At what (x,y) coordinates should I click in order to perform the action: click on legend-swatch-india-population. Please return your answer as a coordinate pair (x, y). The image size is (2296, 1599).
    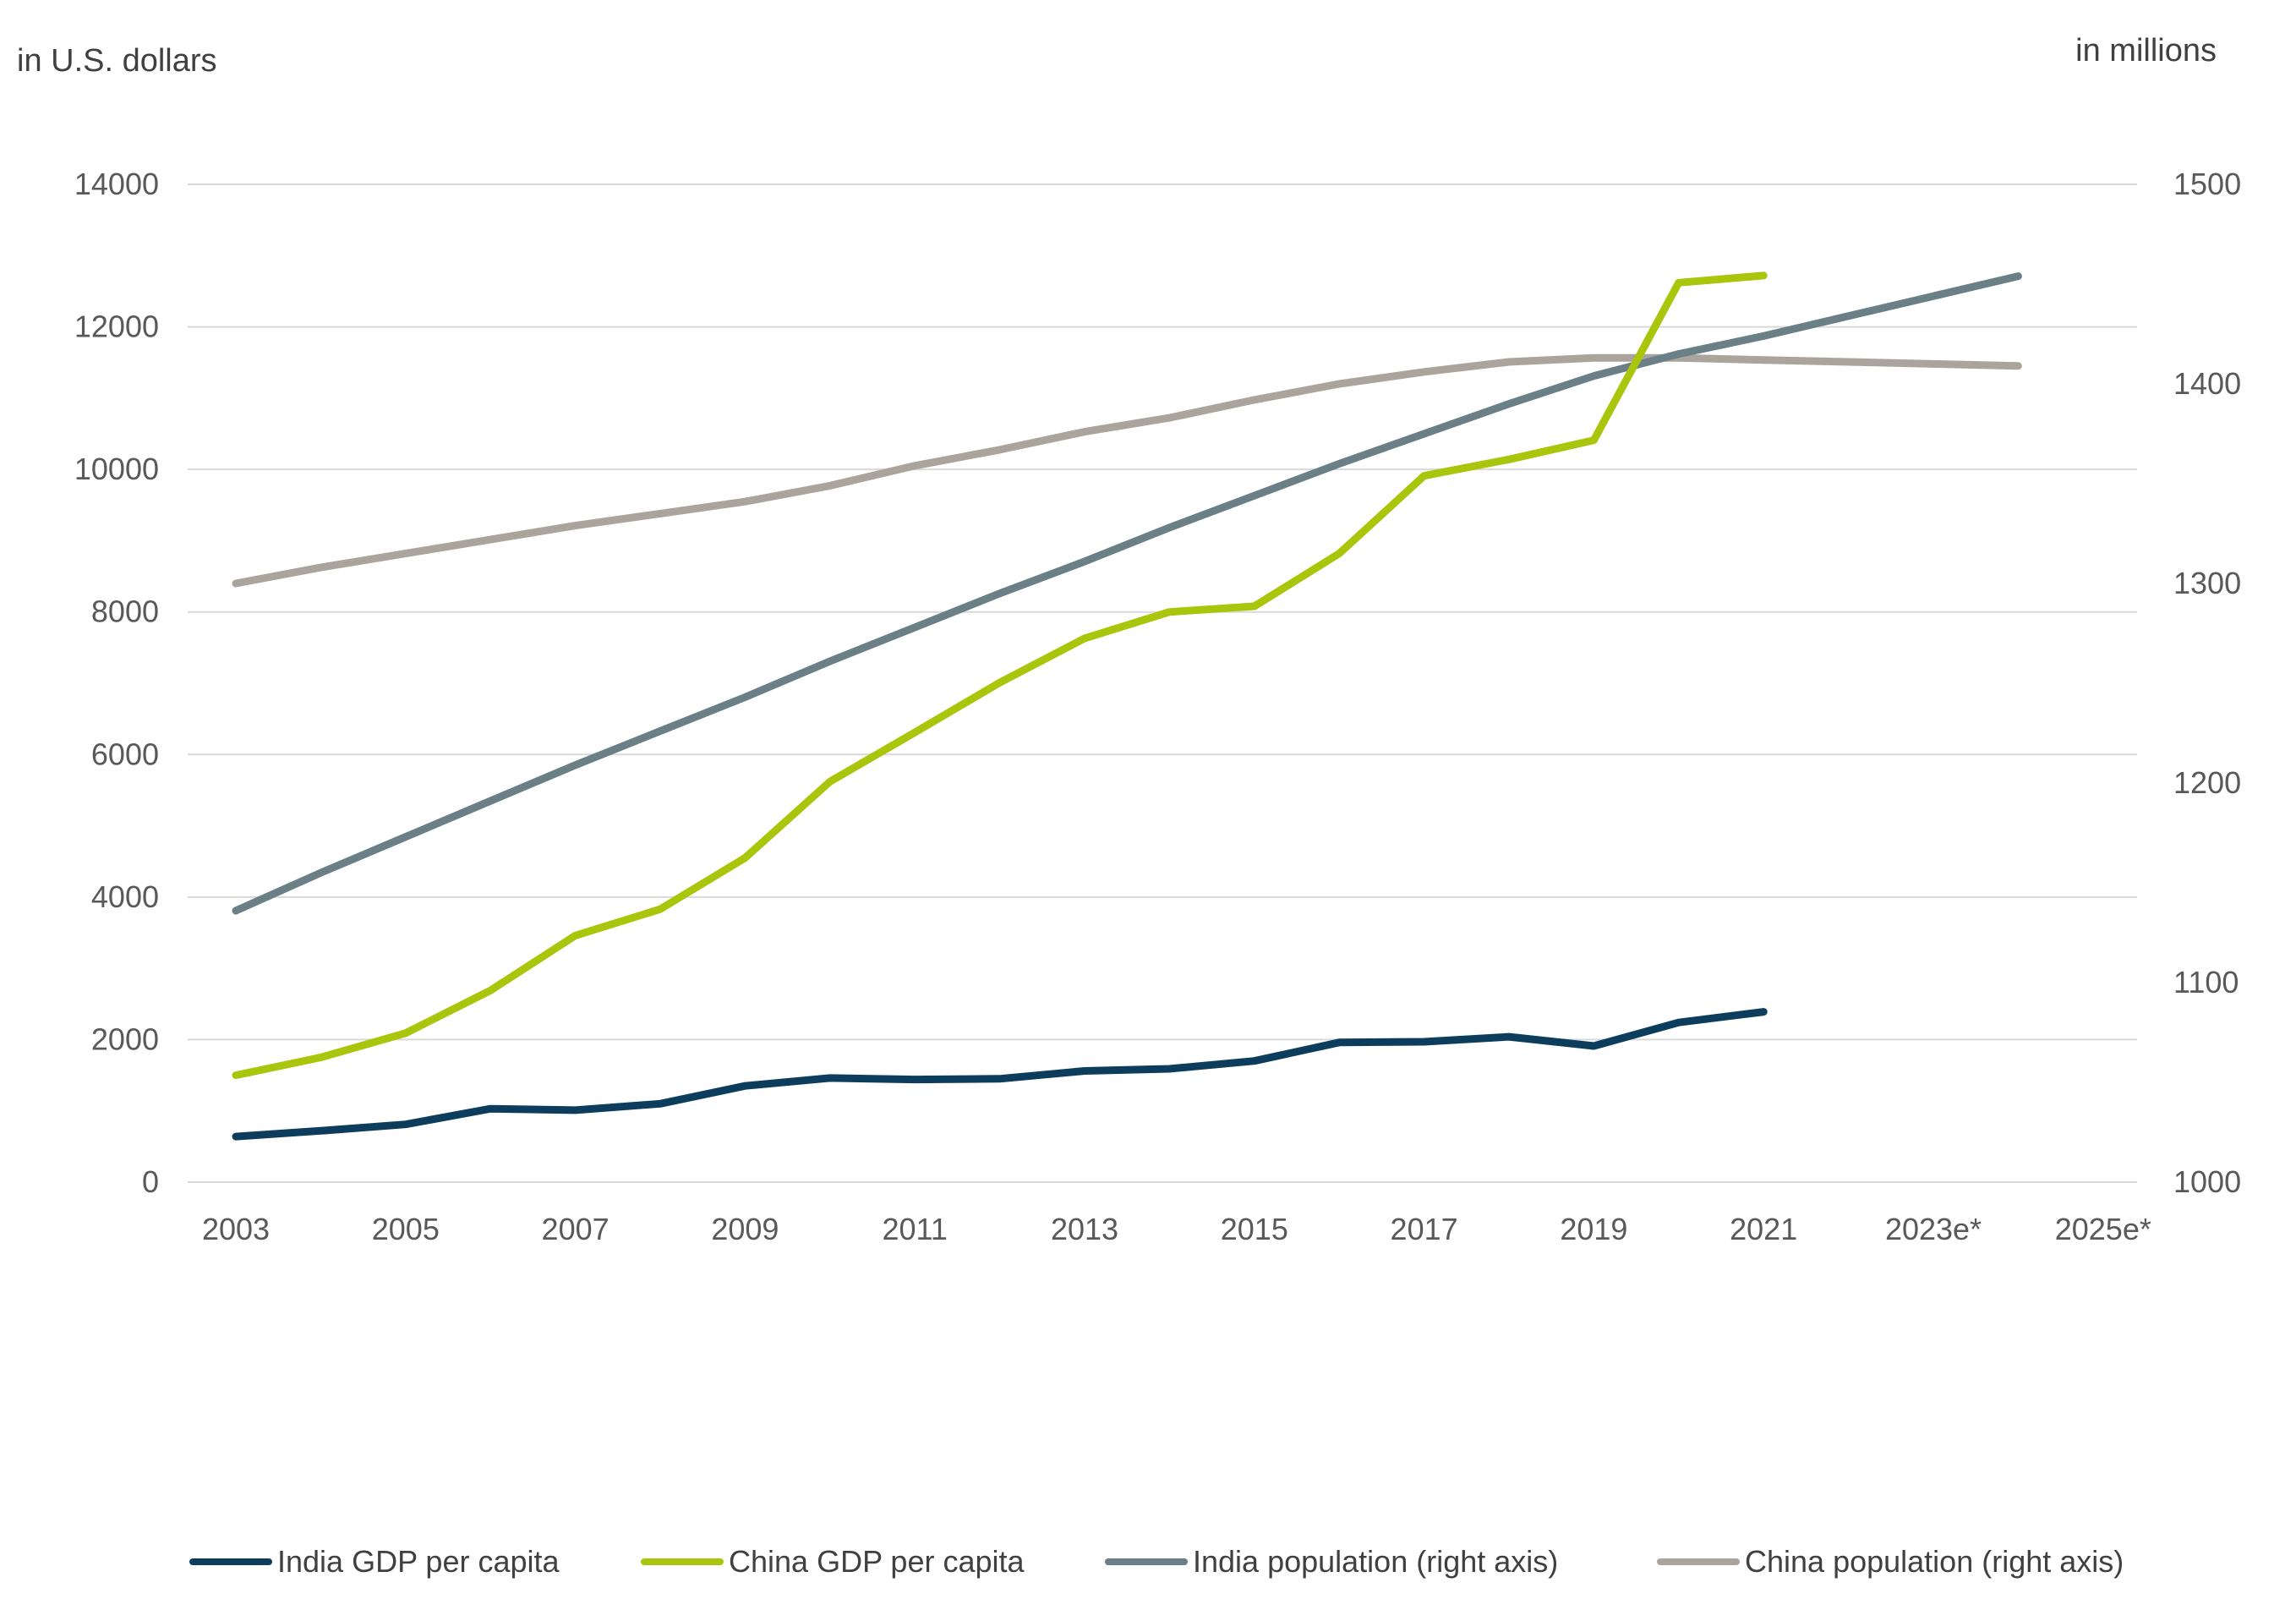
    Looking at the image, I should click on (1146, 1561).